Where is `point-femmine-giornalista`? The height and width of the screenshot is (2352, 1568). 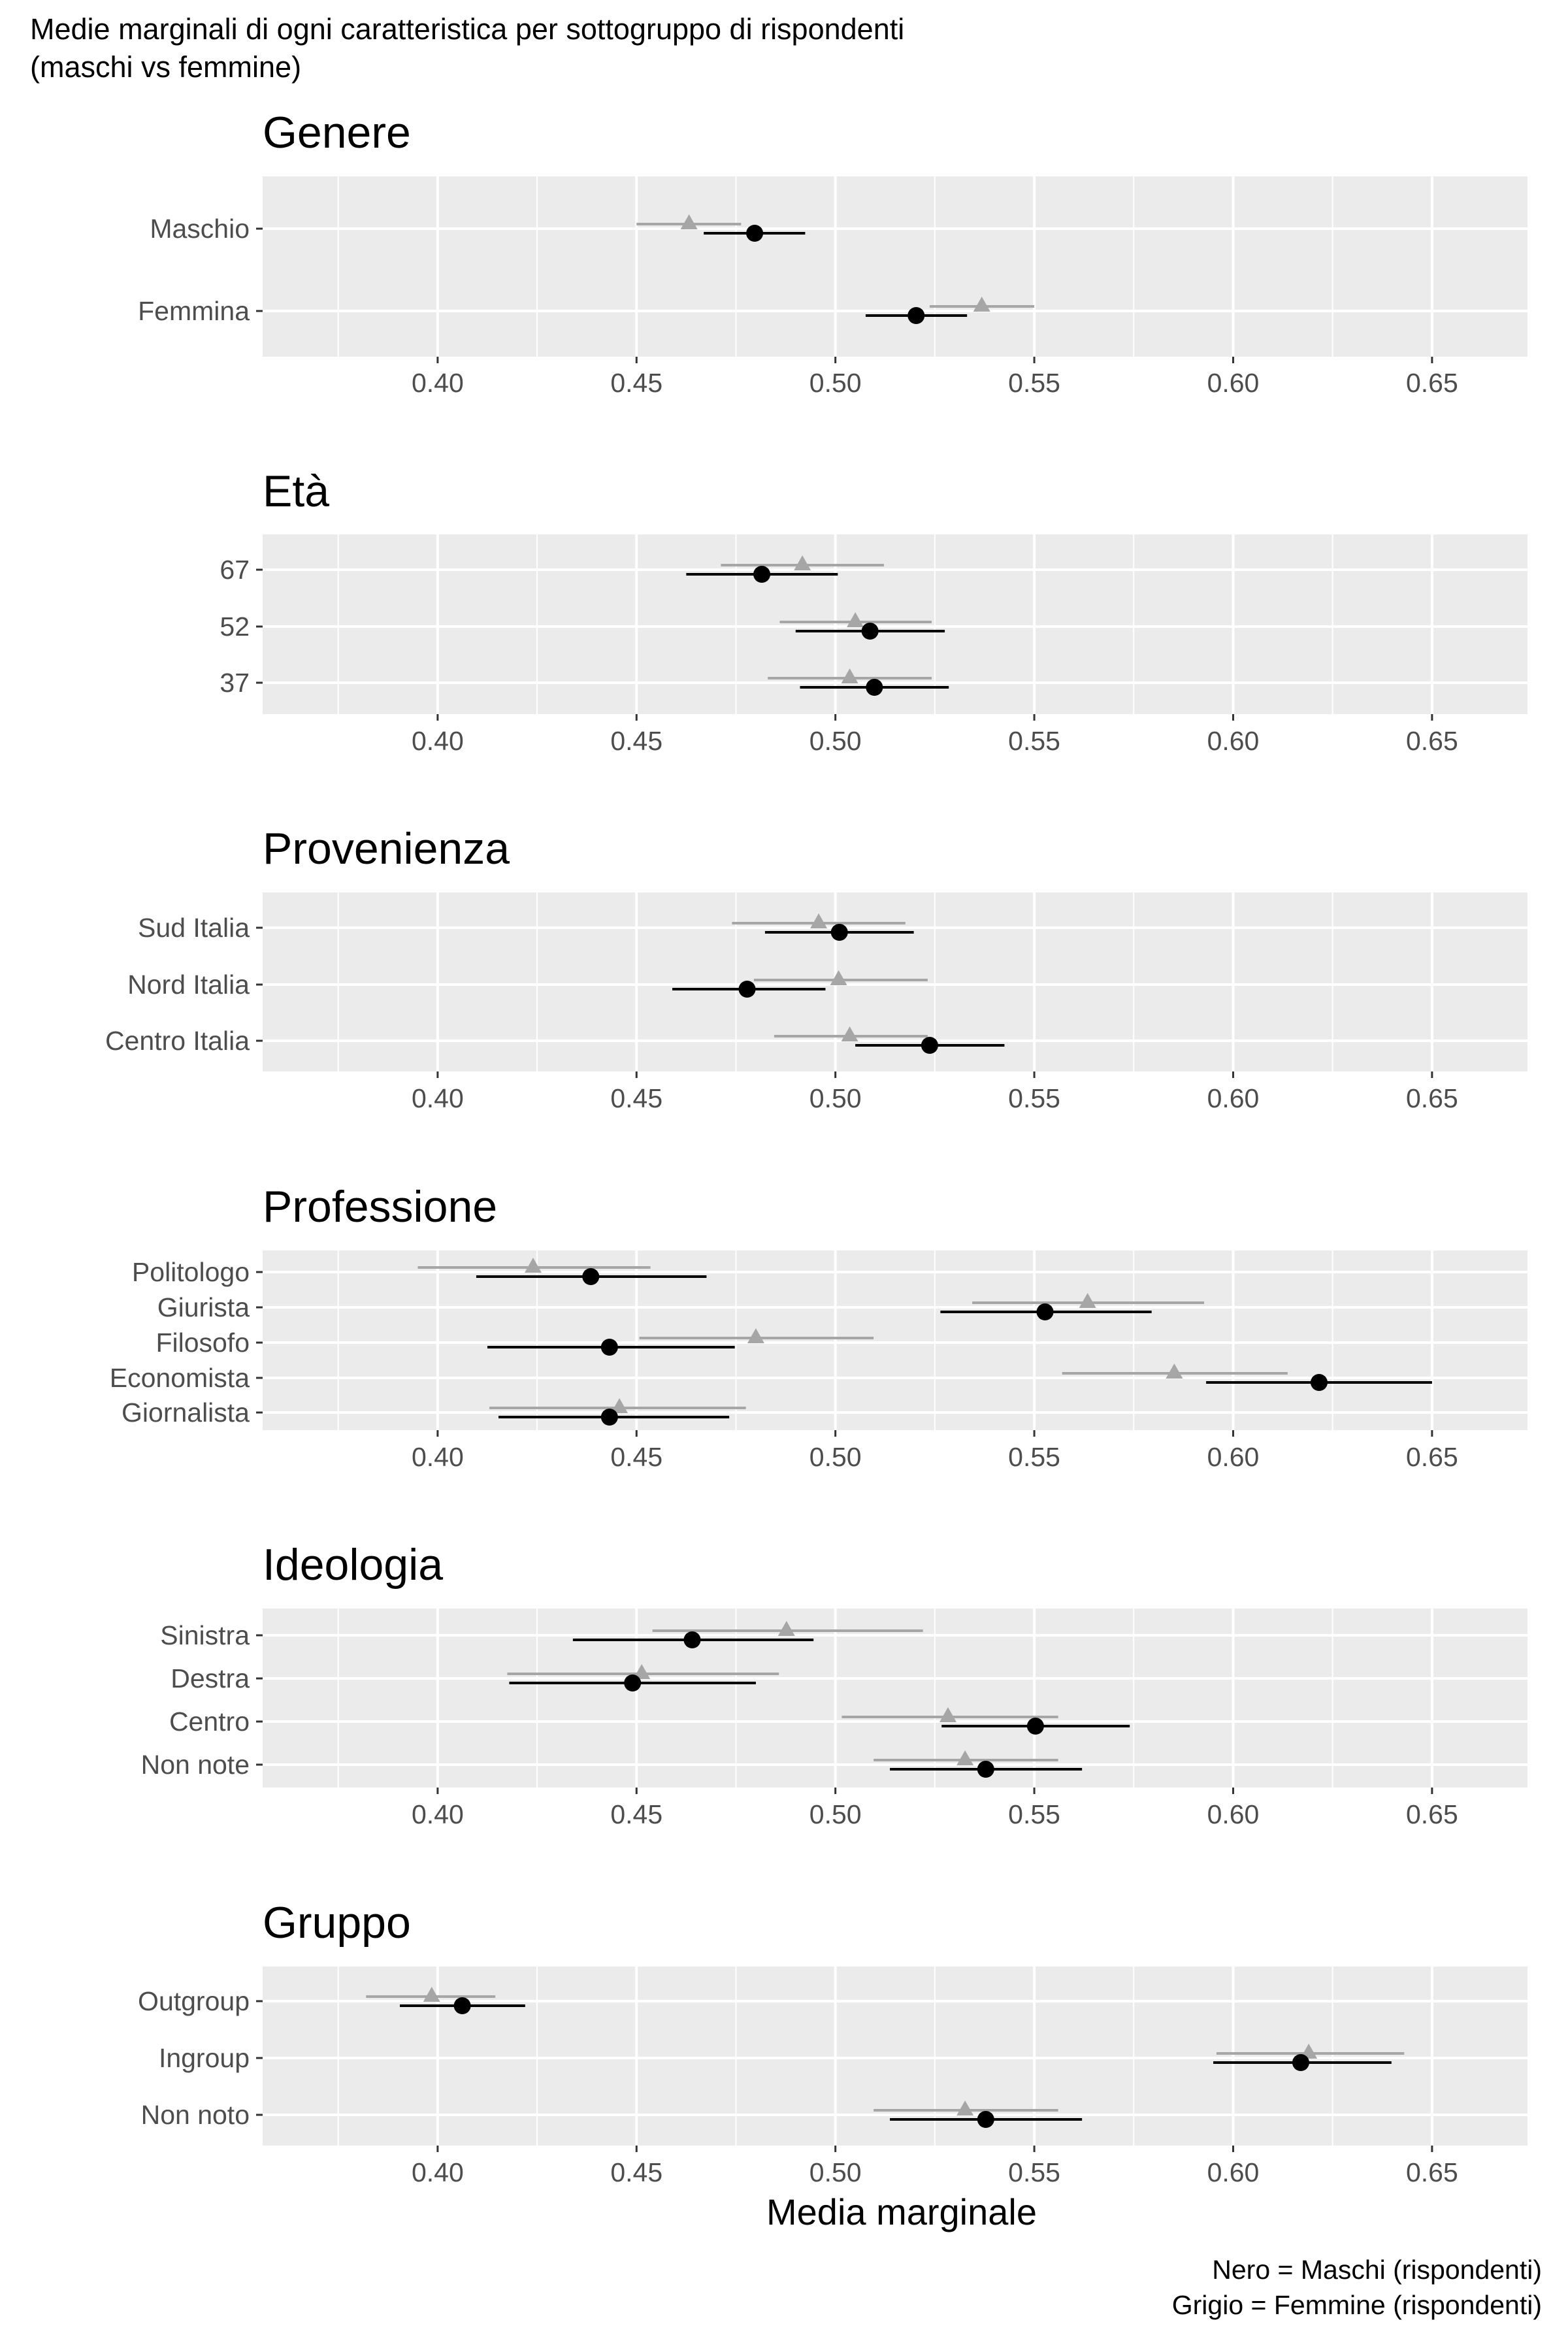
point-femmine-giornalista is located at coordinates (620, 1405).